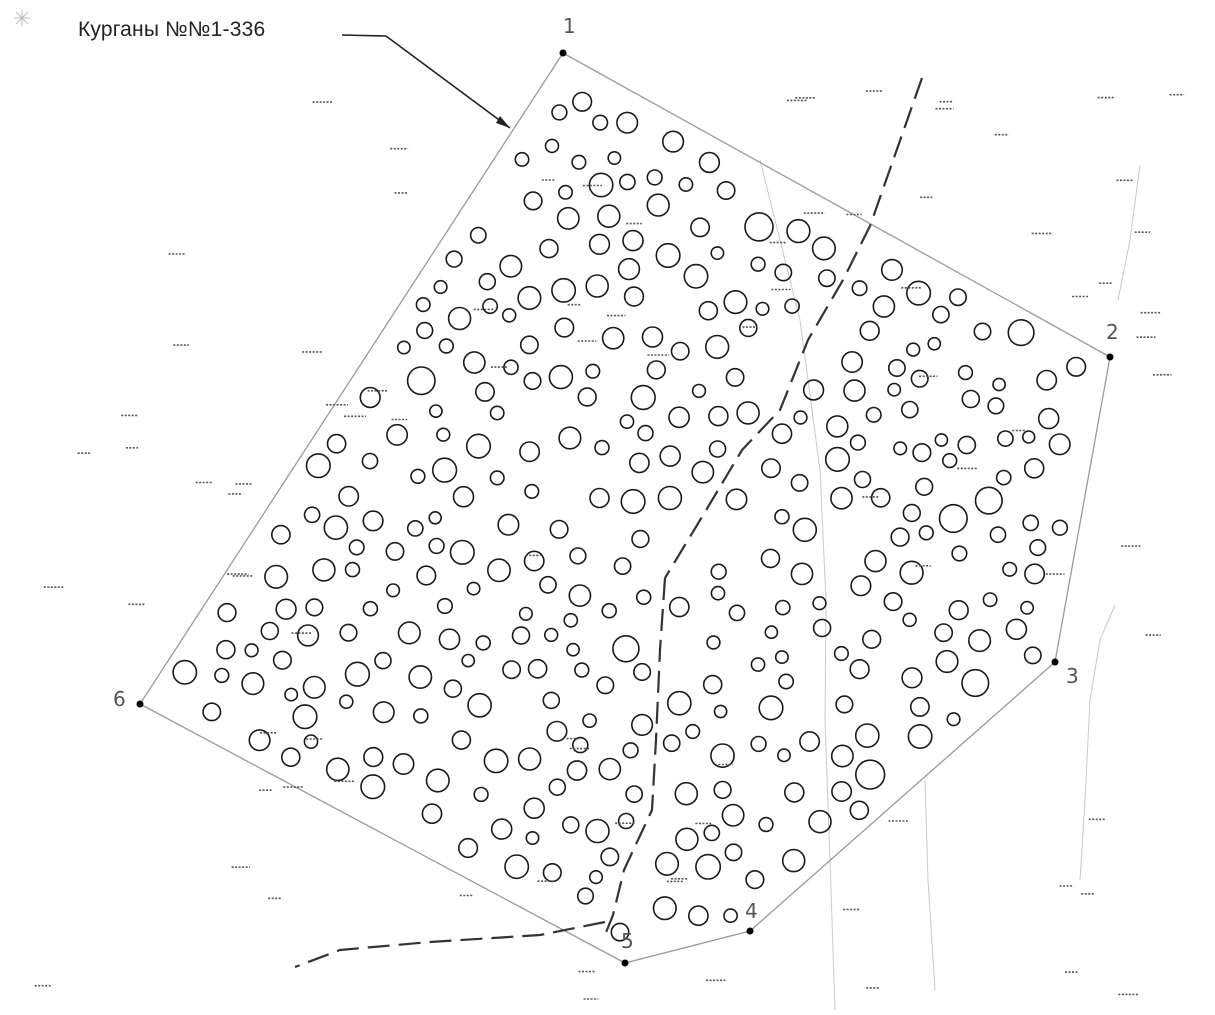 The width and height of the screenshot is (1215, 1015). I want to click on vertex-label-2: 2, so click(1112, 332).